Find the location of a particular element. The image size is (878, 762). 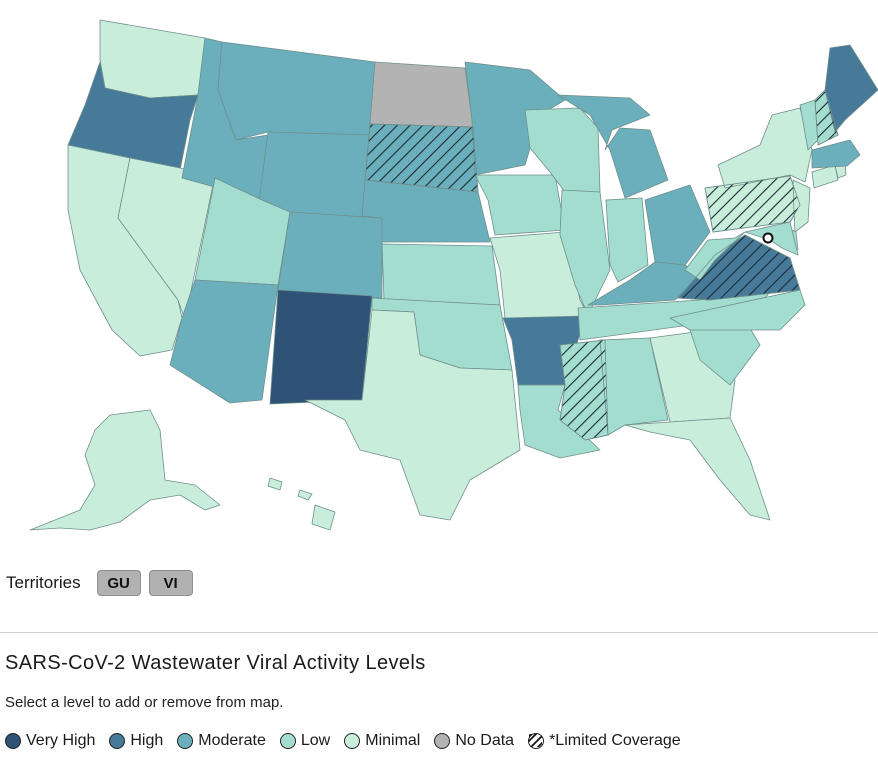

state-ny is located at coordinates (765, 148).